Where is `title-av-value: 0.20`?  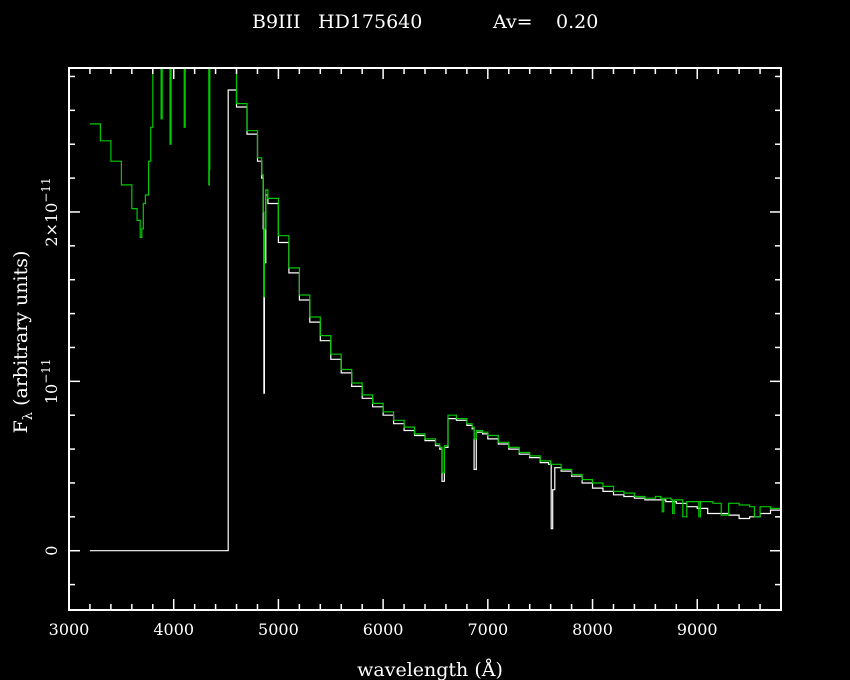 title-av-value: 0.20 is located at coordinates (577, 22).